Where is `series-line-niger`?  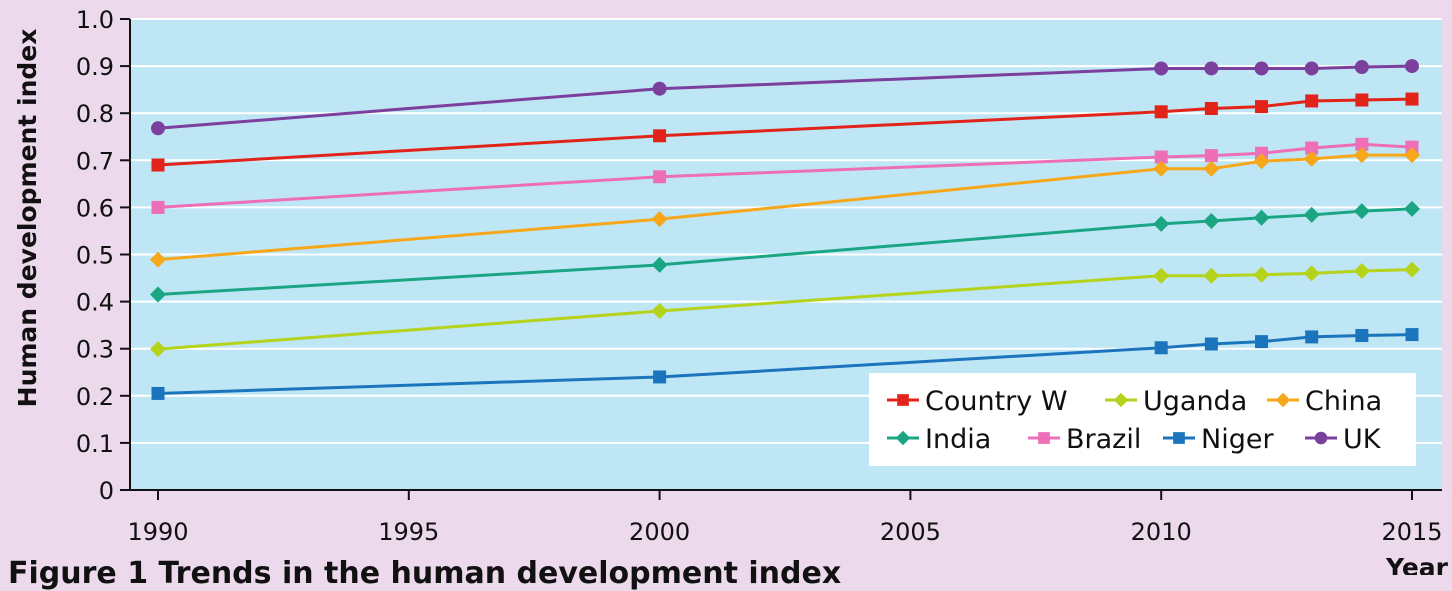
series-line-niger is located at coordinates (785, 364).